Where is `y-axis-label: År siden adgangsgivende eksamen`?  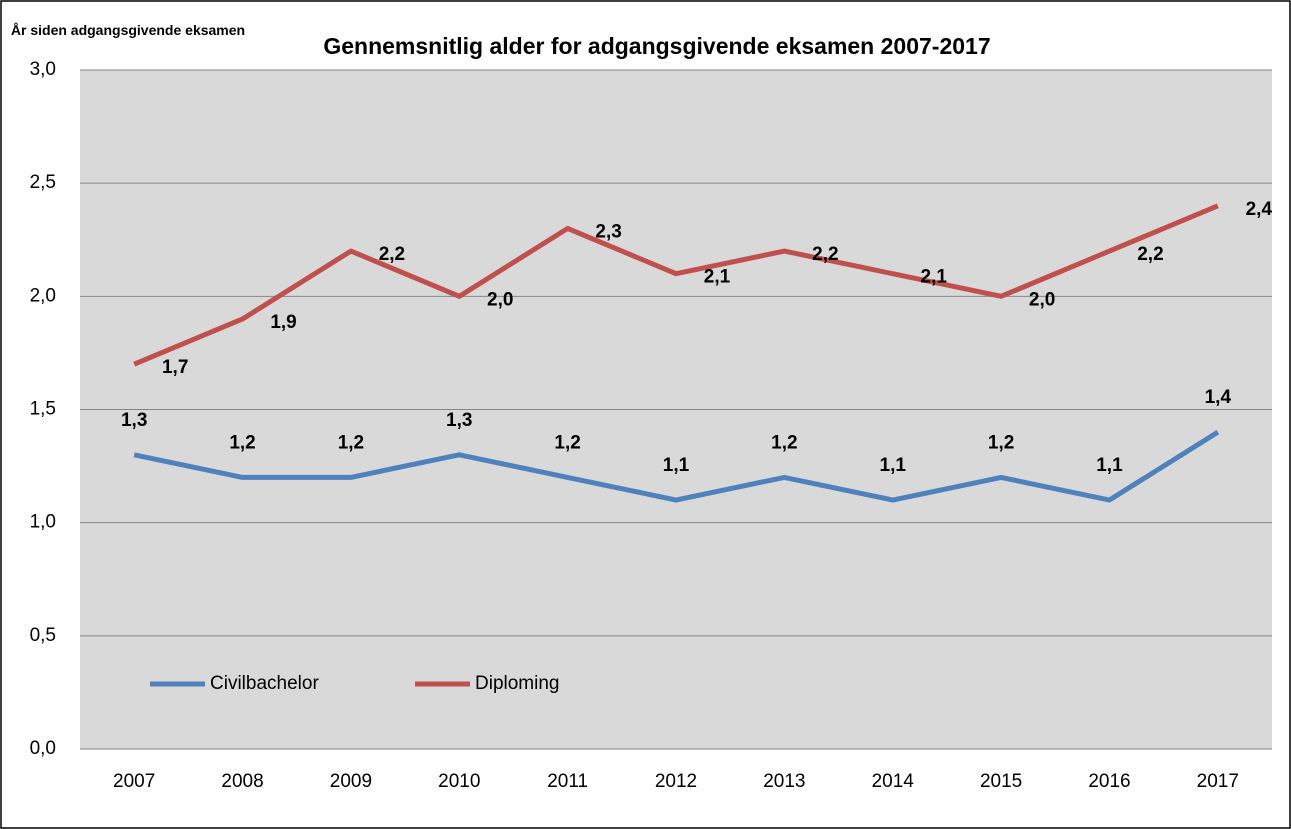 y-axis-label: År siden adgangsgivende eksamen is located at coordinates (128, 30).